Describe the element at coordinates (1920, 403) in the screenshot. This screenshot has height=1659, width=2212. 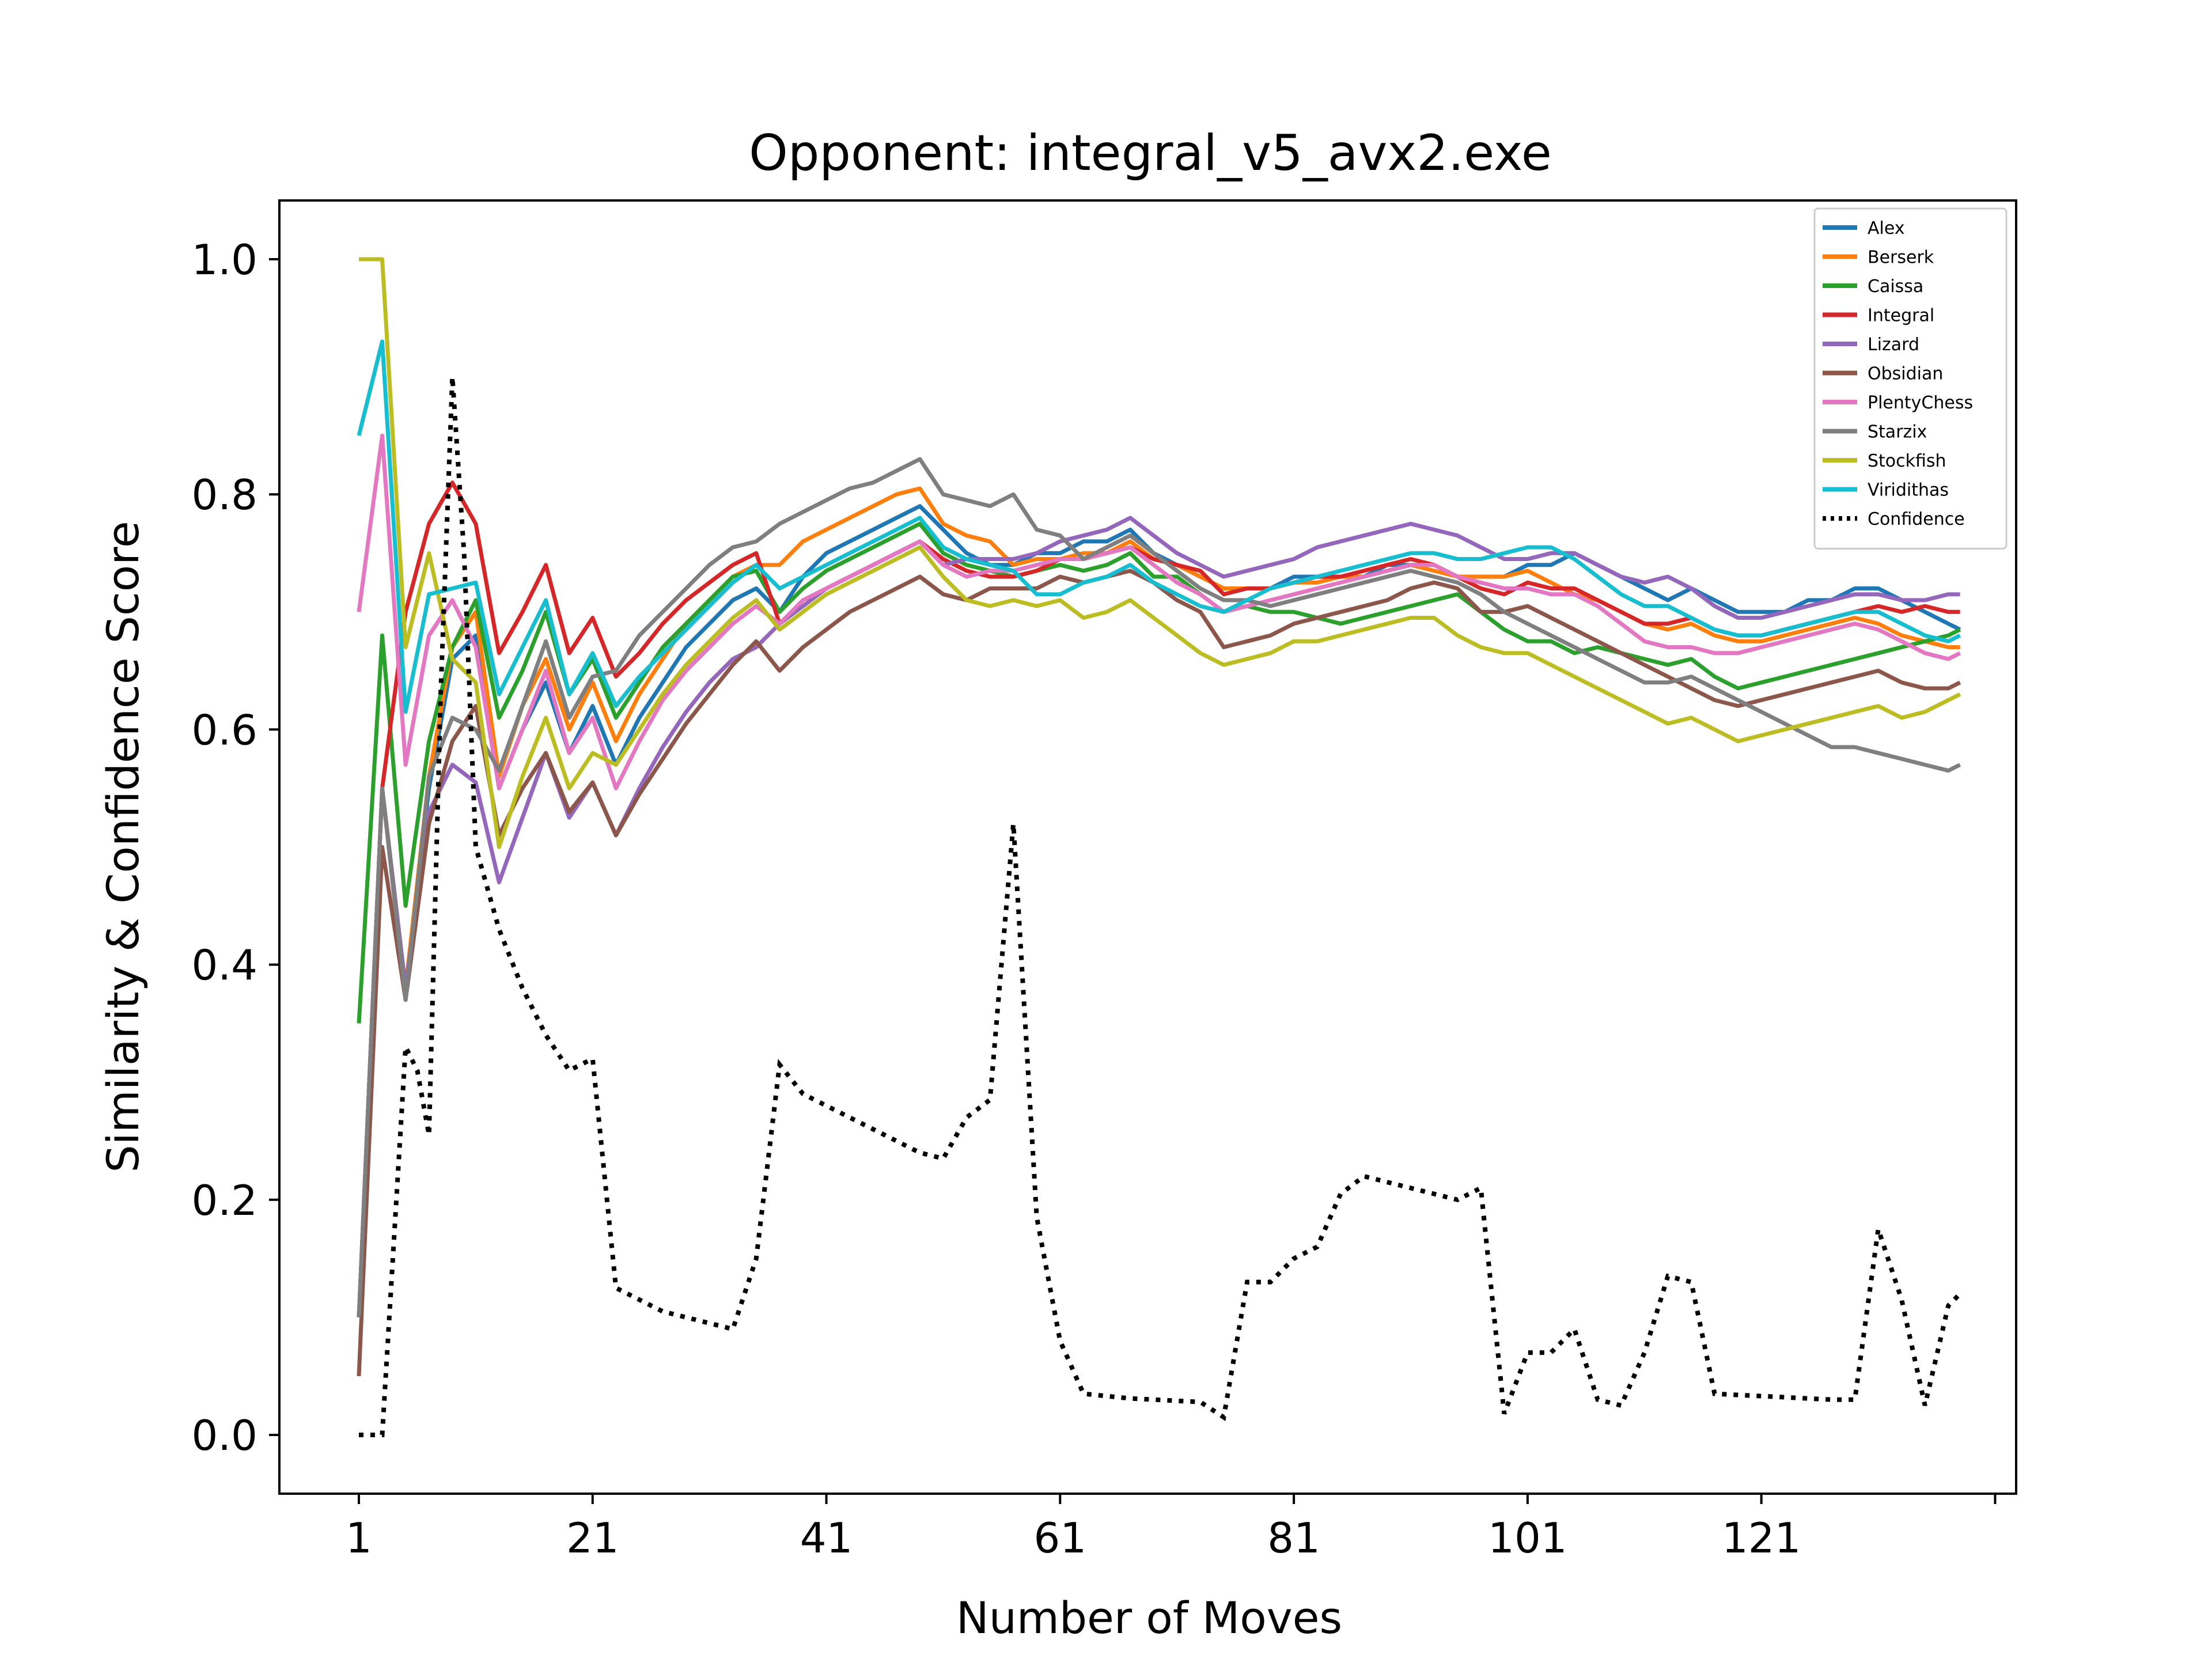
I see `legend-label-plentychess: PlentyChess` at that location.